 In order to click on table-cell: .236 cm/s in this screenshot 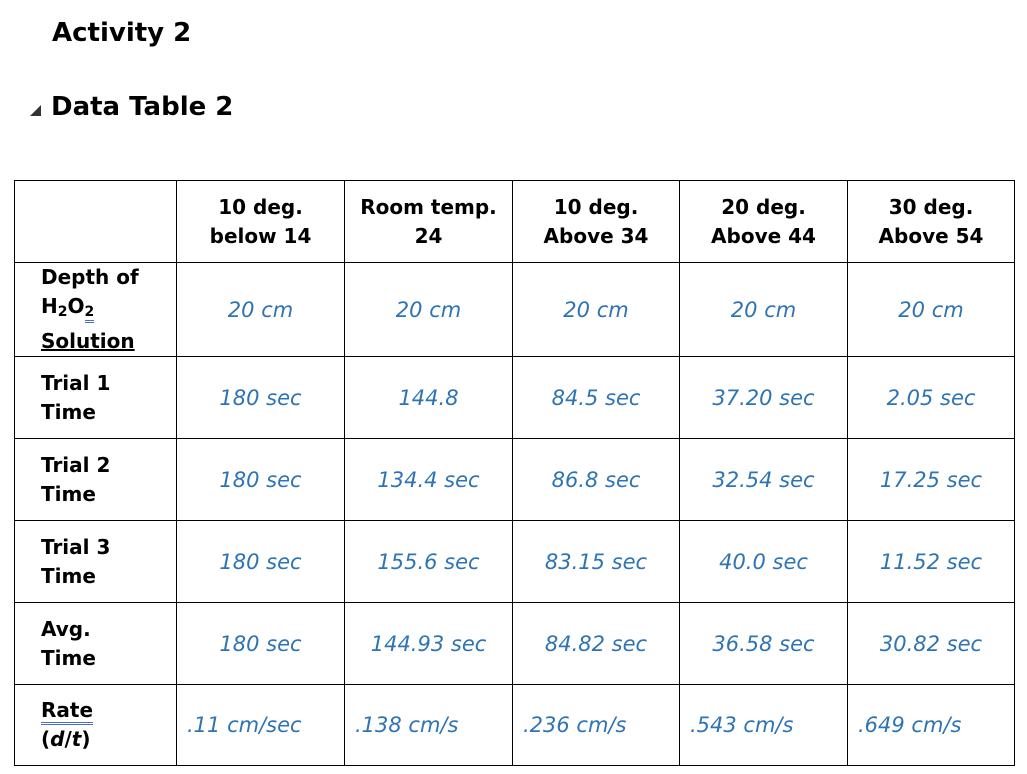, I will do `click(596, 725)`.